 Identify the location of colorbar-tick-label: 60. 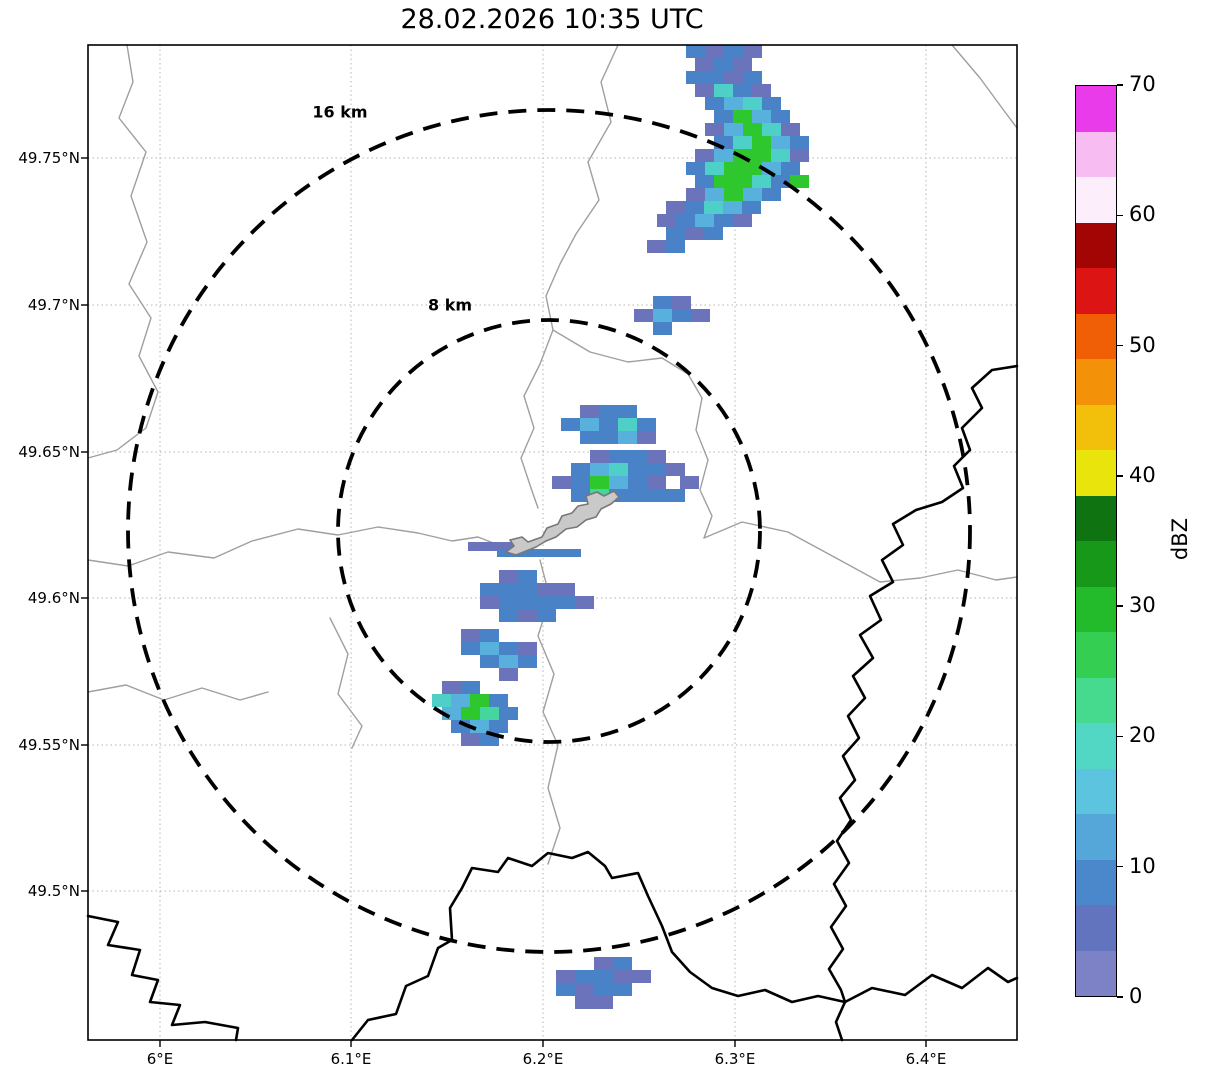
(1142, 214).